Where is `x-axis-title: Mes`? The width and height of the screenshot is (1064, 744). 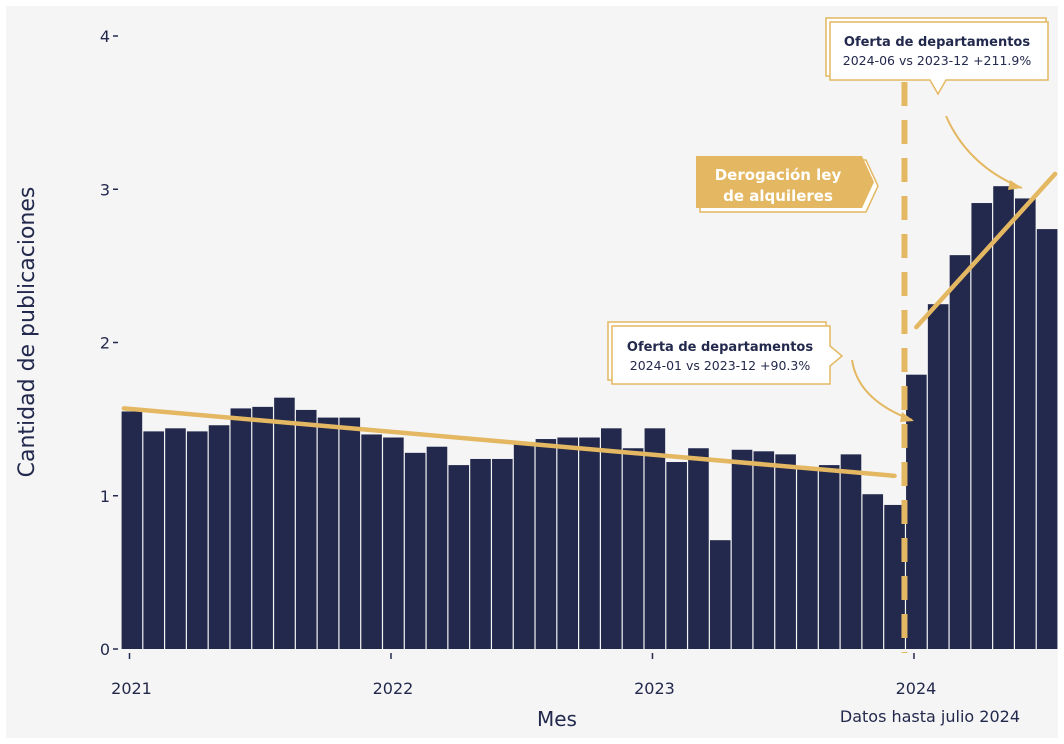
x-axis-title: Mes is located at coordinates (557, 719).